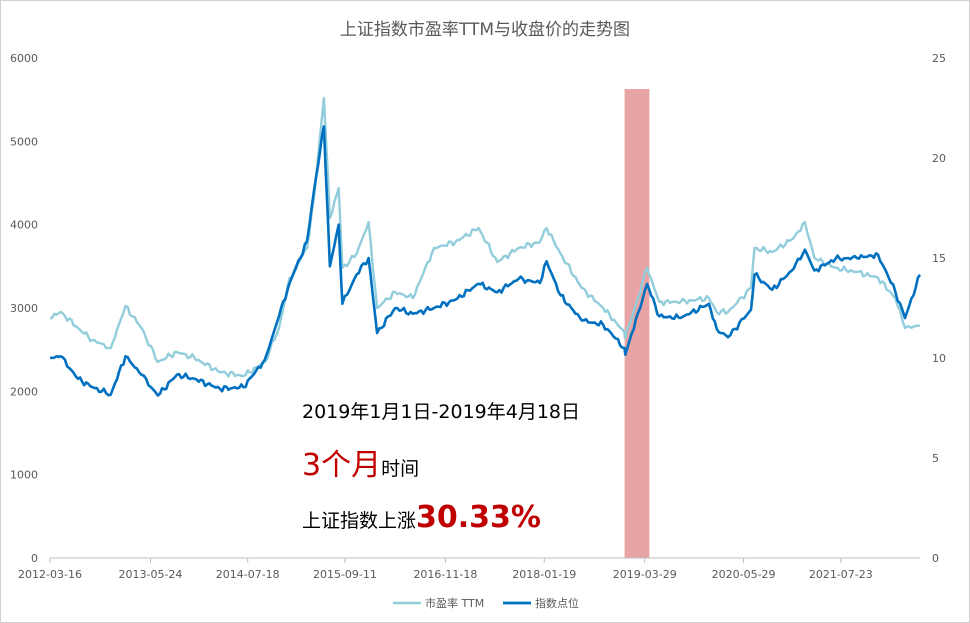 Image resolution: width=970 pixels, height=623 pixels. I want to click on highlight-band, so click(637, 323).